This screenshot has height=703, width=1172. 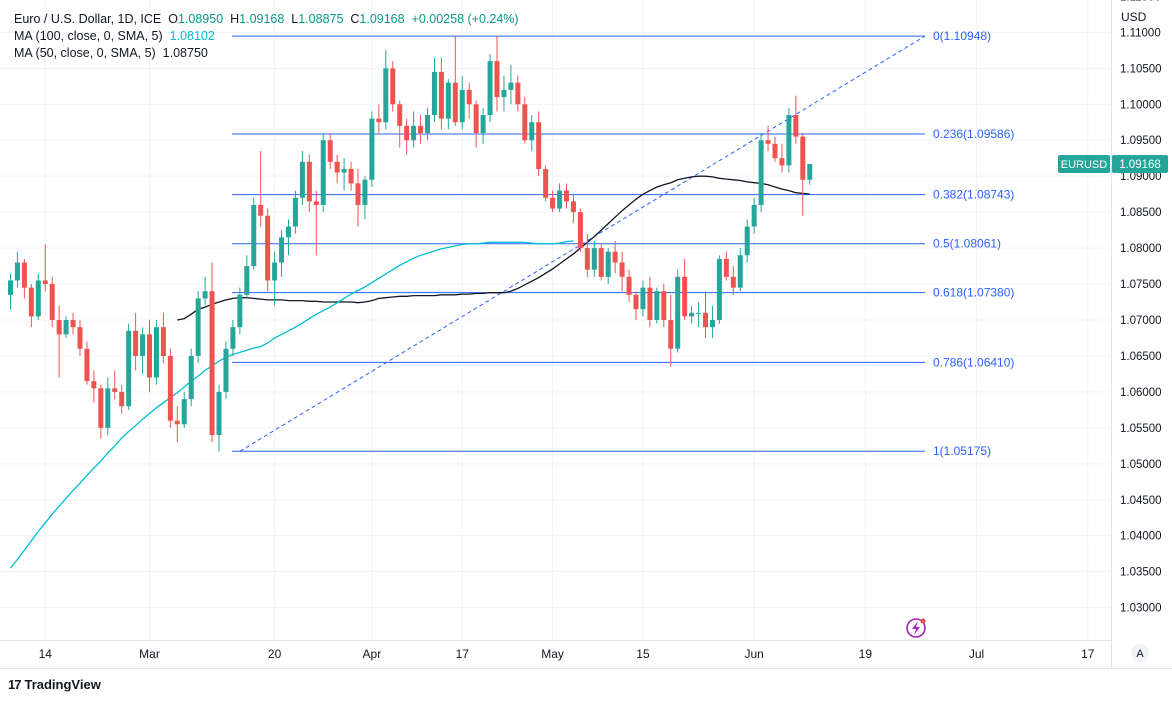 What do you see at coordinates (976, 654) in the screenshot?
I see `time-tick-label: Jul` at bounding box center [976, 654].